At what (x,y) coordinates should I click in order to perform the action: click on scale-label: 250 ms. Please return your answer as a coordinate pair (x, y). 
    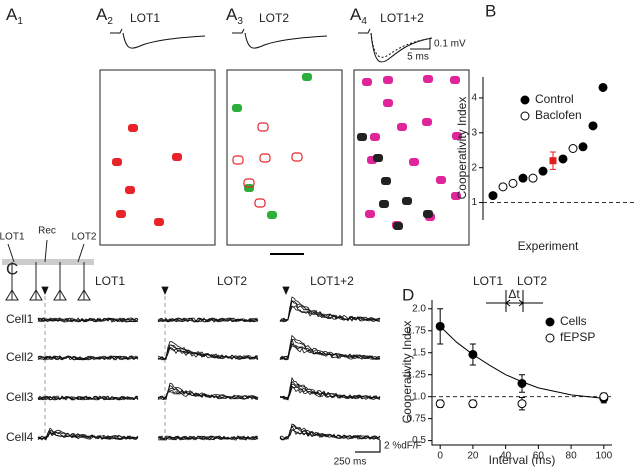
    Looking at the image, I should click on (350, 462).